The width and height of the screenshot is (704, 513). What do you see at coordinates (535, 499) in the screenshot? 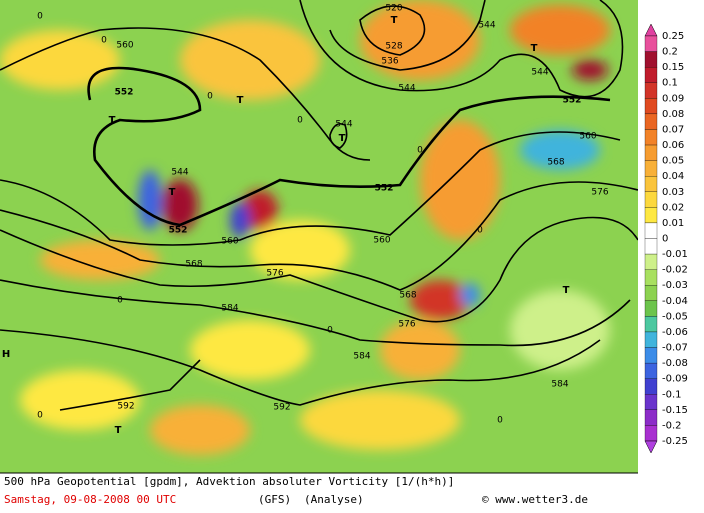
I see `footer-credit: © www.wetter3.de` at bounding box center [535, 499].